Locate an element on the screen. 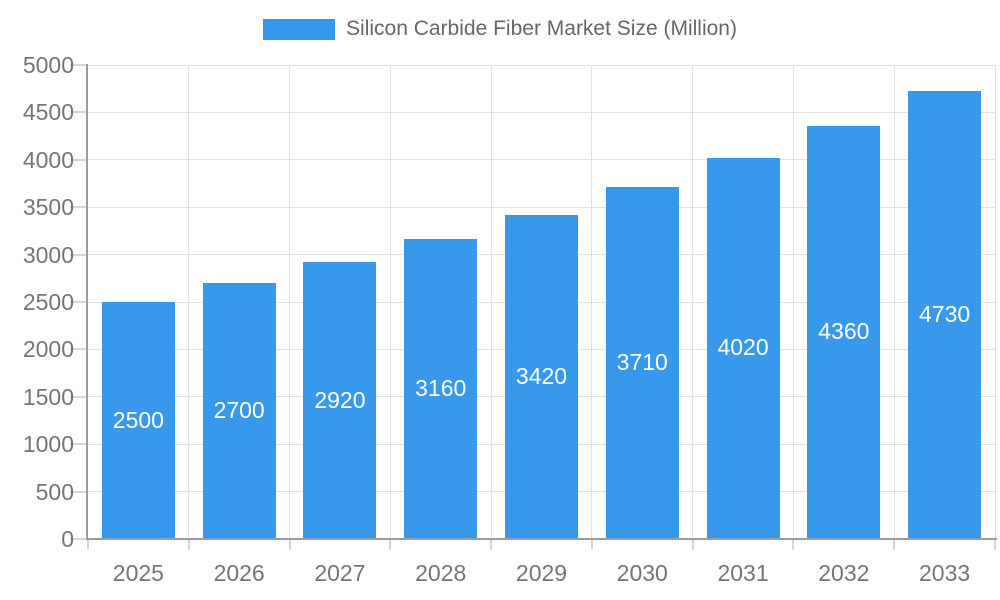 The image size is (1000, 600). x-tick-label: 2028 is located at coordinates (441, 573).